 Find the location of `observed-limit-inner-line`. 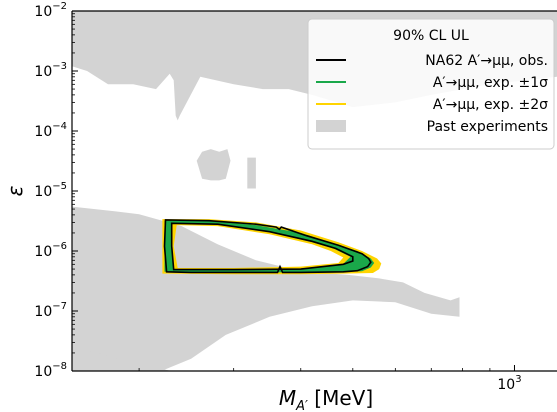

observed-limit-inner-line is located at coordinates (262, 246).